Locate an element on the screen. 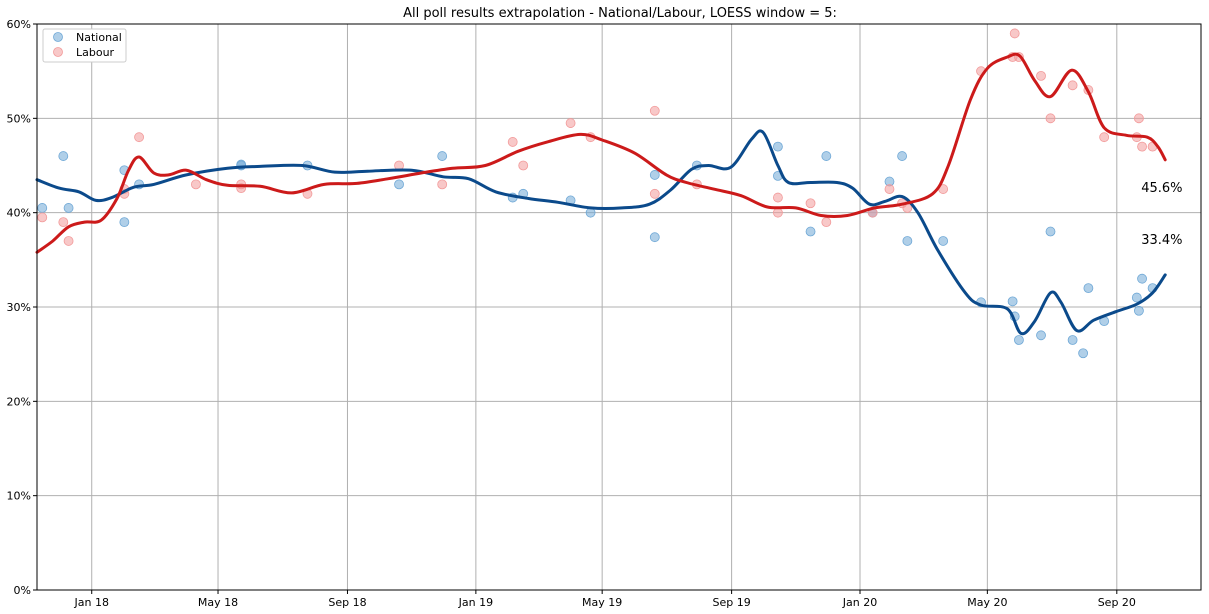 This screenshot has width=1209, height=614. x-tick-label: Jan 19 is located at coordinates (475, 602).